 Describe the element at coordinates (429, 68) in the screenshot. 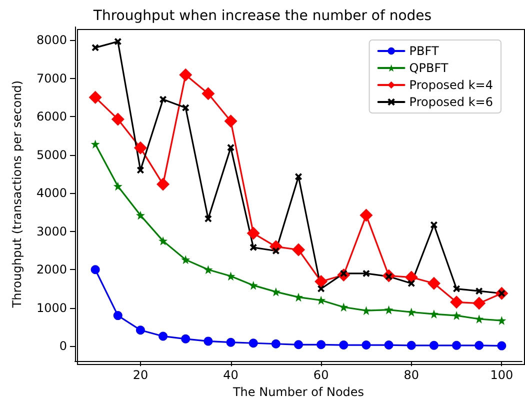

I see `legend-label: QPBFT` at that location.